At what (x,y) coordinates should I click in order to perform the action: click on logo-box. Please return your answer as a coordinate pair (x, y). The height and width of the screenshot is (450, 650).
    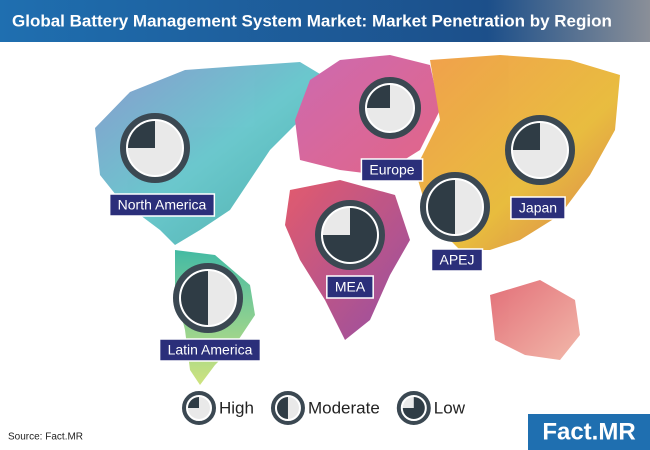
    Looking at the image, I should click on (589, 432).